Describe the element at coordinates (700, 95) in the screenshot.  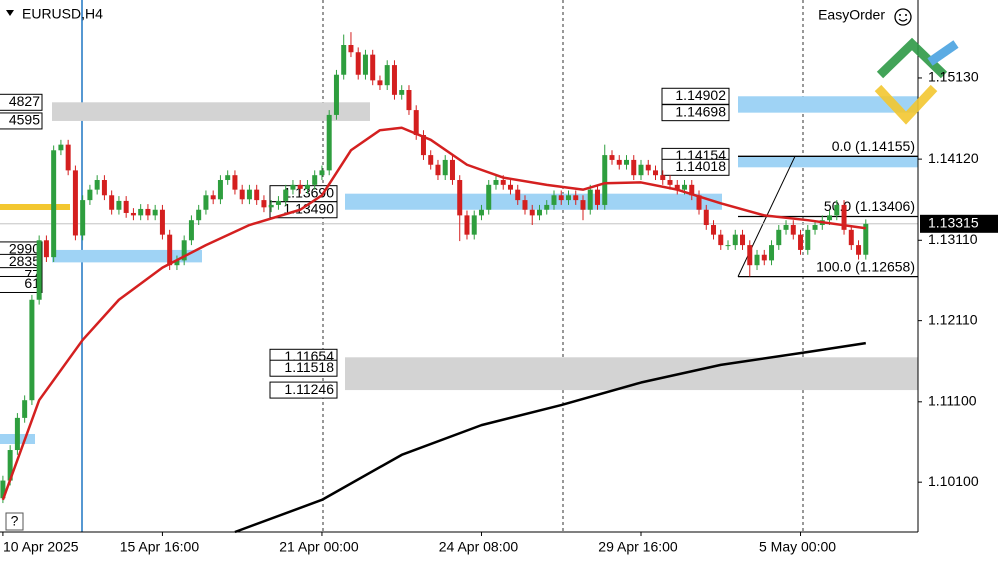
I see `zone-label: 1.14902` at that location.